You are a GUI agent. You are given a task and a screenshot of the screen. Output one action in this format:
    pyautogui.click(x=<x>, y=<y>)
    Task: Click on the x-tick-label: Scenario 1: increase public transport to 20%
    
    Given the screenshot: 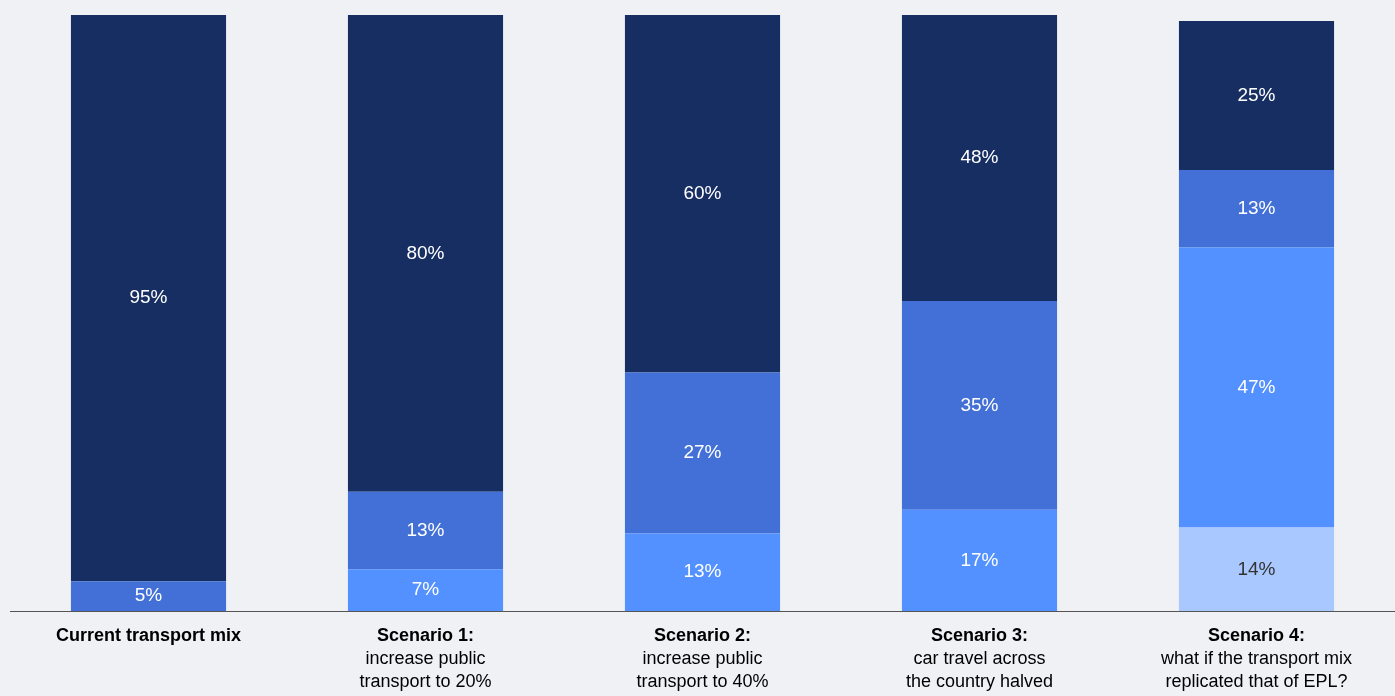 What is the action you would take?
    pyautogui.click(x=425, y=657)
    